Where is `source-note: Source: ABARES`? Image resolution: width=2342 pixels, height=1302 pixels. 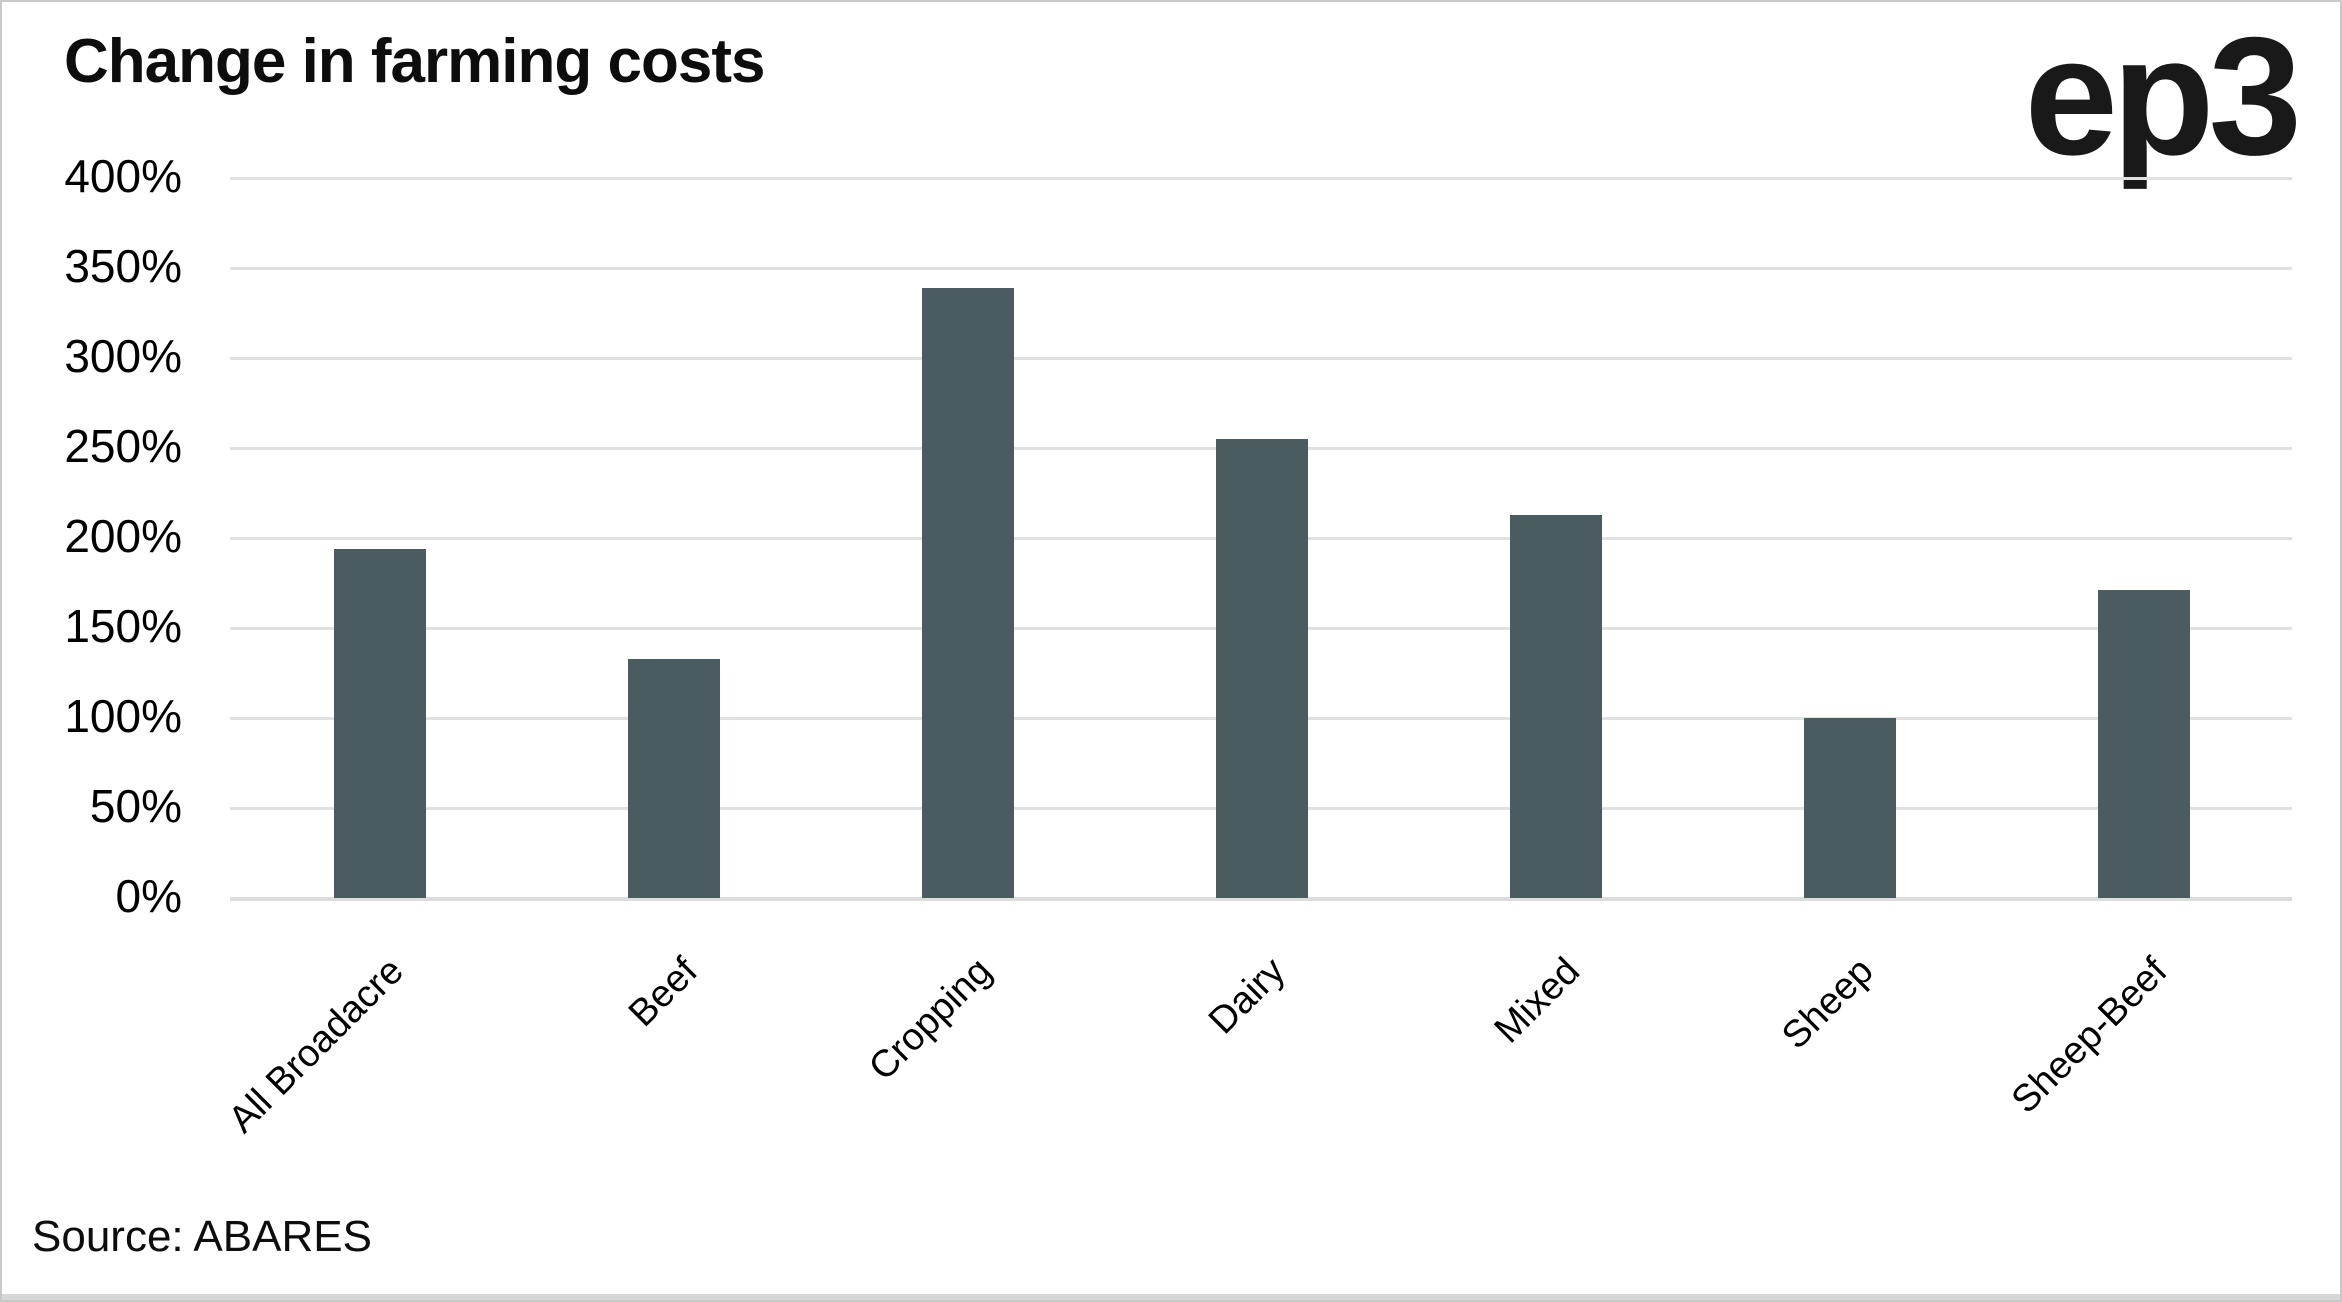 source-note: Source: ABARES is located at coordinates (202, 1236).